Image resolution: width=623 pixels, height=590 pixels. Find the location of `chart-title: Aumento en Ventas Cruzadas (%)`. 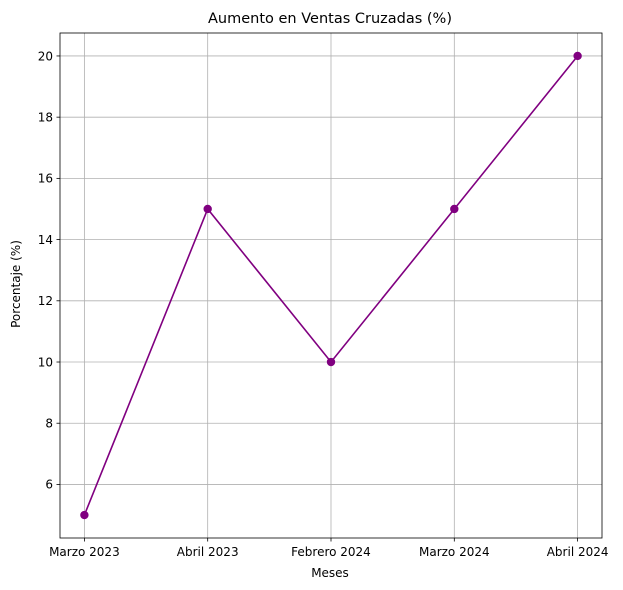

chart-title: Aumento en Ventas Cruzadas (%) is located at coordinates (330, 19).